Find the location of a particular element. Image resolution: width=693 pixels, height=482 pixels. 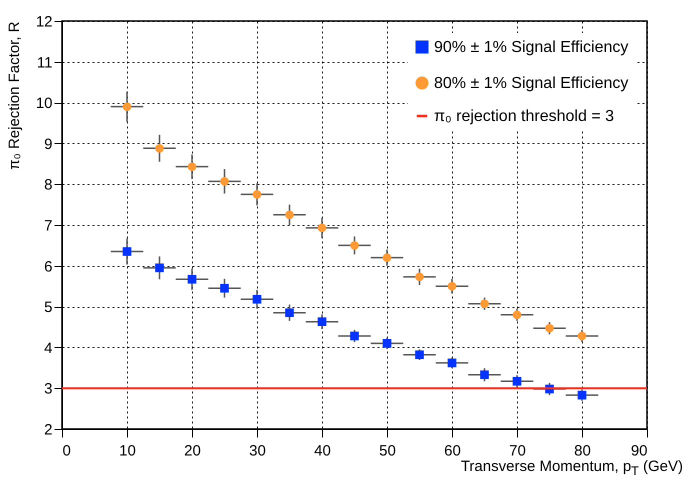

x-tick-label: 30 is located at coordinates (257, 451).